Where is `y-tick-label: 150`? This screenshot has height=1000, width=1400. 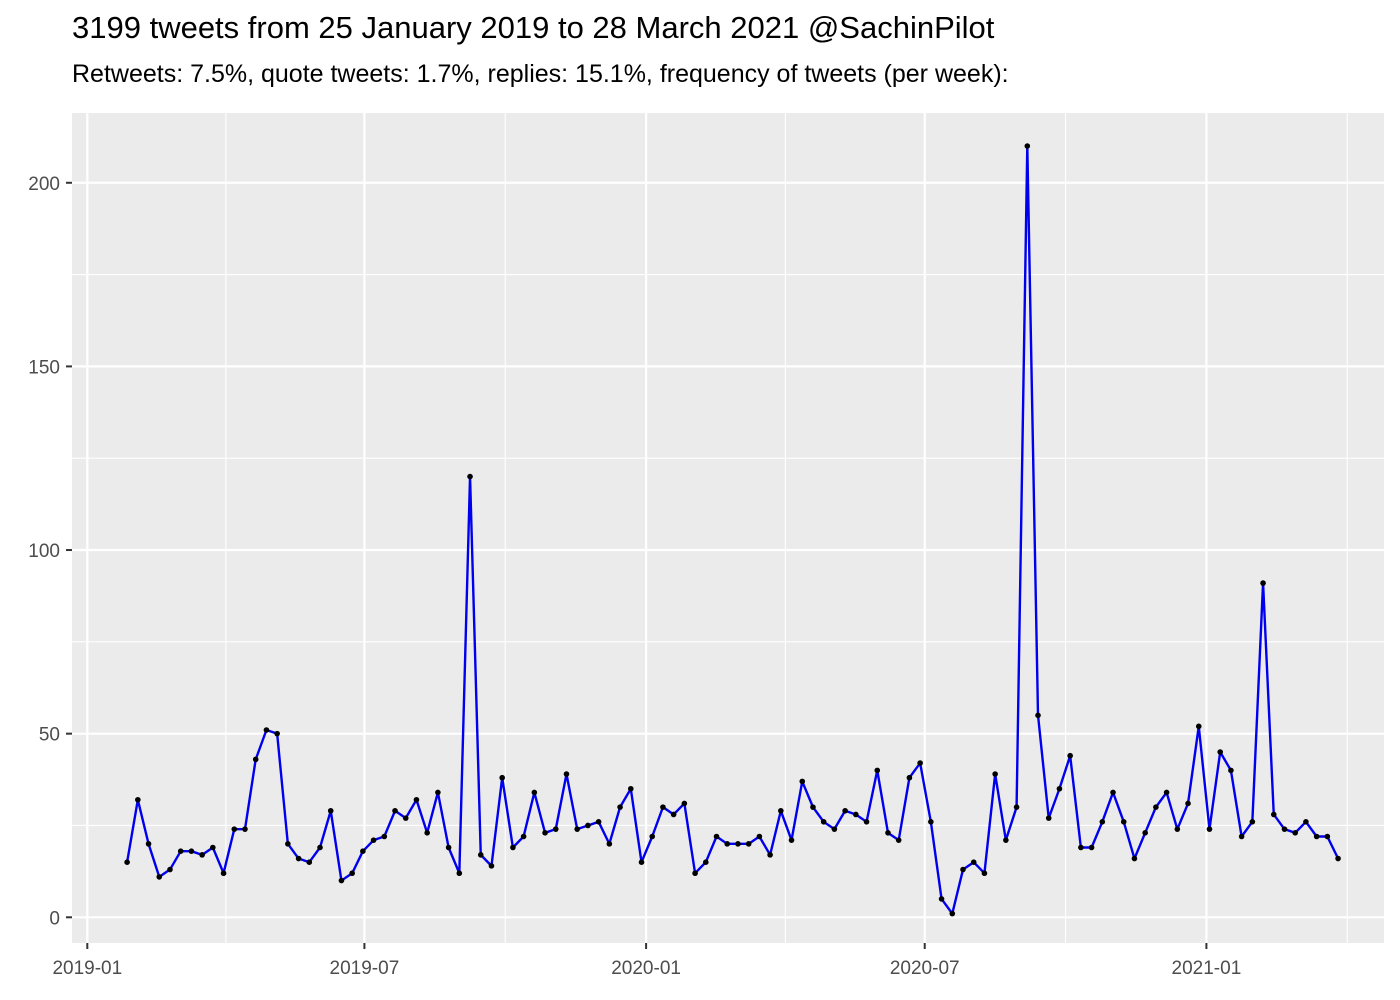 y-tick-label: 150 is located at coordinates (44, 367).